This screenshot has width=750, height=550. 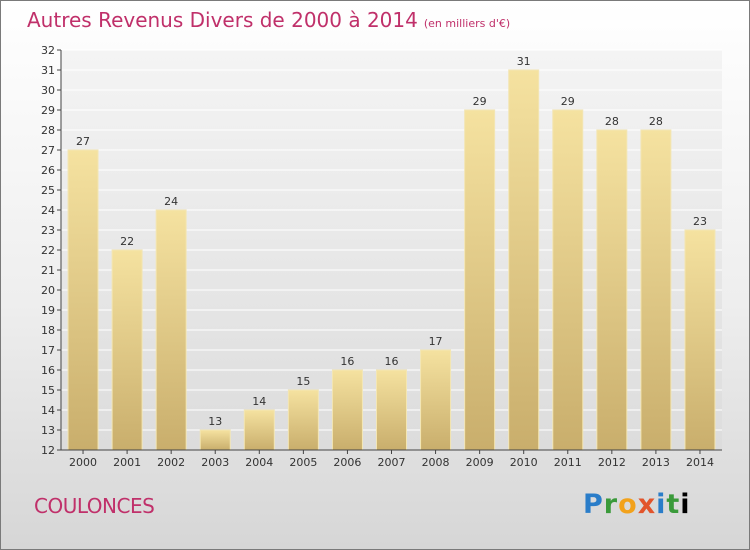 What do you see at coordinates (303, 462) in the screenshot?
I see `x-tick-label: 2005` at bounding box center [303, 462].